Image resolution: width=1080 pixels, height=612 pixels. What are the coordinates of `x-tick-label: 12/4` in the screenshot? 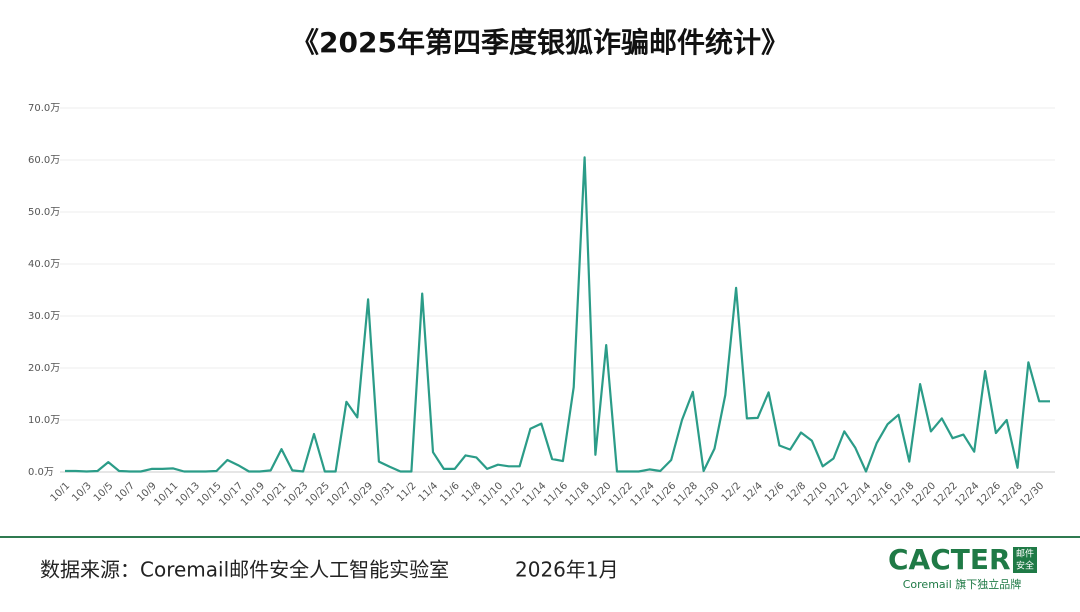 It's located at (753, 492).